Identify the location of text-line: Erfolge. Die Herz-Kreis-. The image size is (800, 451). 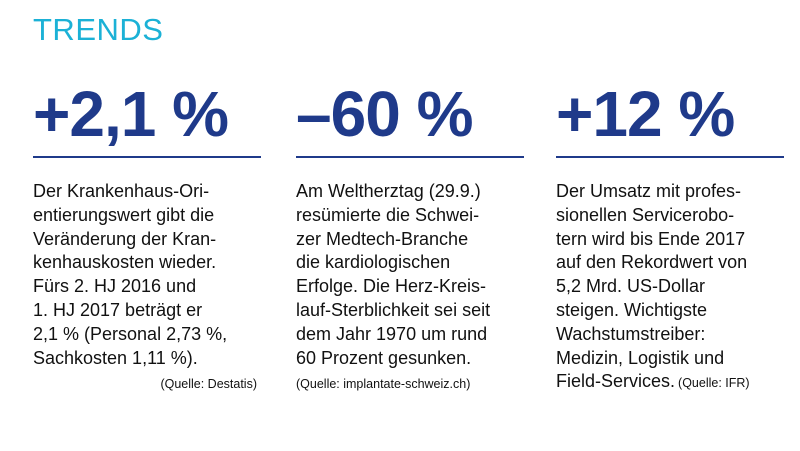
(391, 286).